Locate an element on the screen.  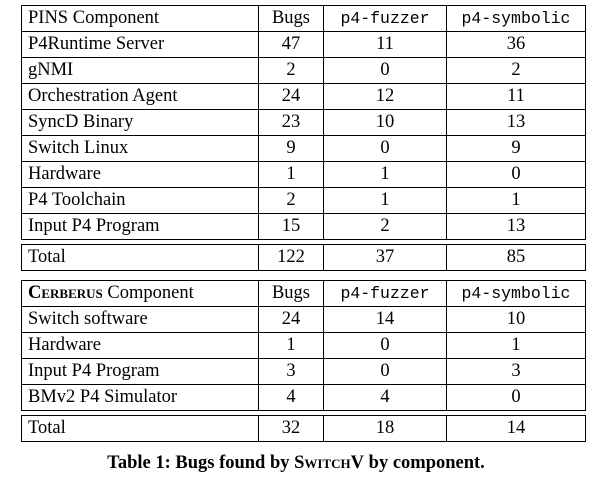
symbolic-cell: 11 is located at coordinates (516, 96).